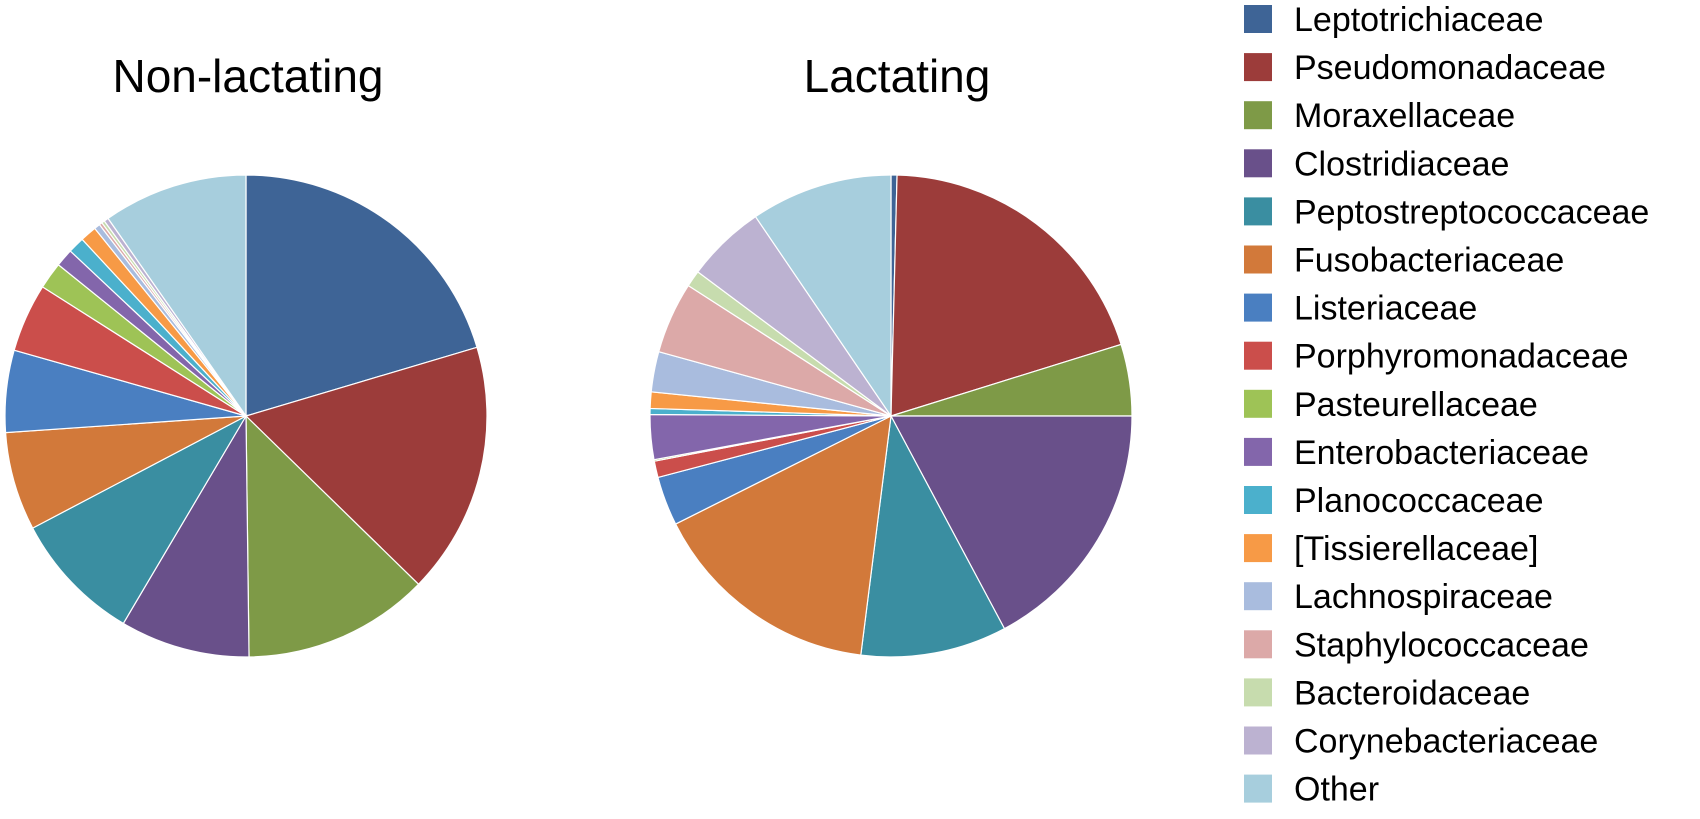 This screenshot has height=819, width=1700. Describe the element at coordinates (1258, 403) in the screenshot. I see `legend-swatch-pasteurellaceae` at that location.